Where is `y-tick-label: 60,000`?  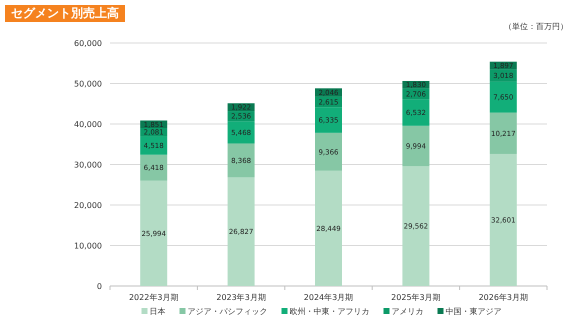 y-tick-label: 60,000 is located at coordinates (88, 43).